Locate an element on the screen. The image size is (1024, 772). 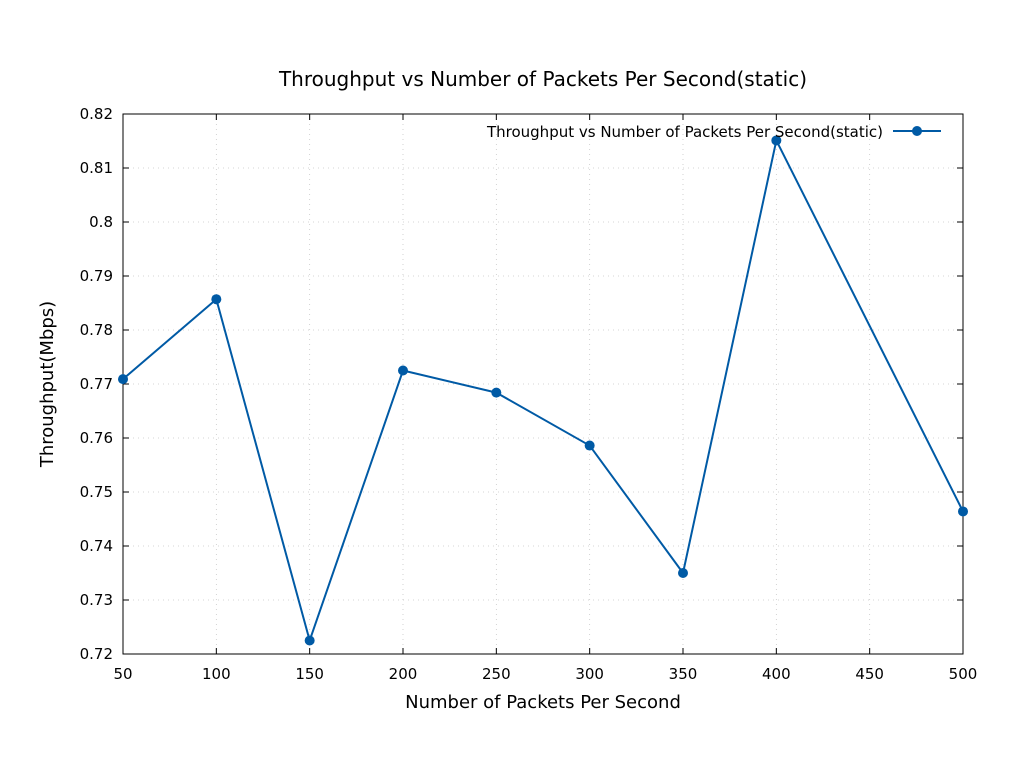
x-axis-label: Number of Packets Per Second is located at coordinates (543, 702).